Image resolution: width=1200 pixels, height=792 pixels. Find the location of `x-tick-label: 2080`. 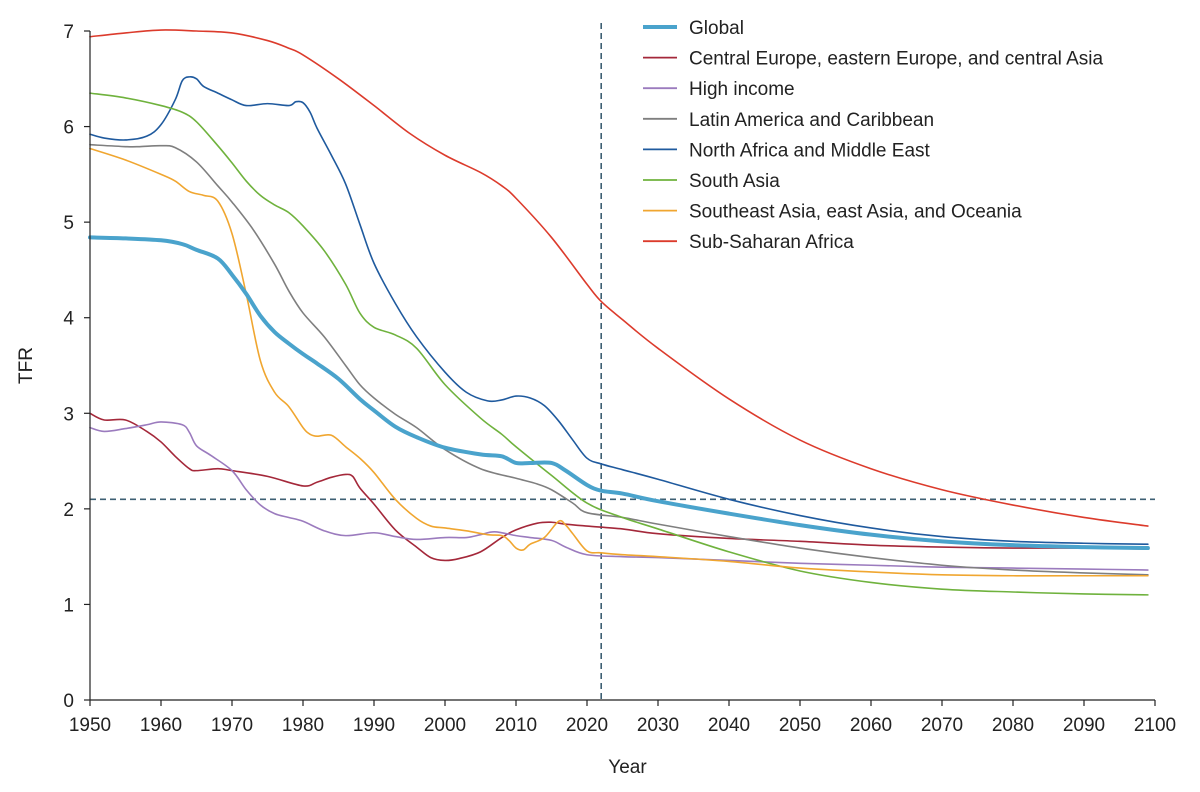

x-tick-label: 2080 is located at coordinates (1013, 725).